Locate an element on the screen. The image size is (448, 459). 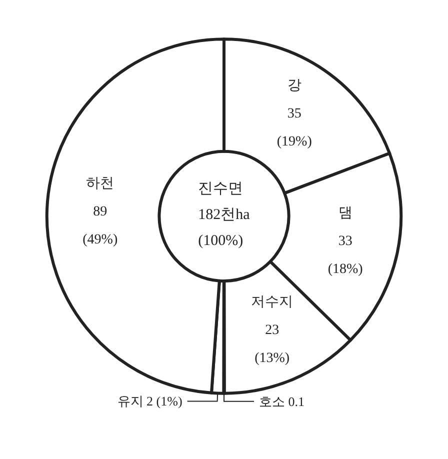
data-label: 33 (18%) is located at coordinates (346, 256).